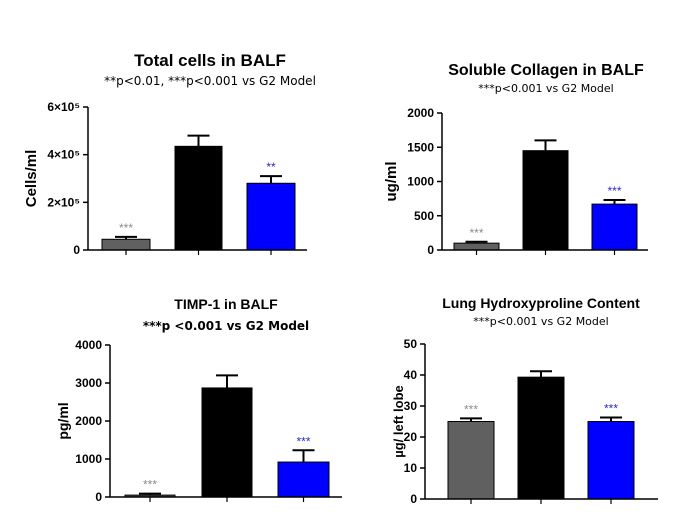  Describe the element at coordinates (271, 167) in the screenshot. I see `significance-label: **` at that location.